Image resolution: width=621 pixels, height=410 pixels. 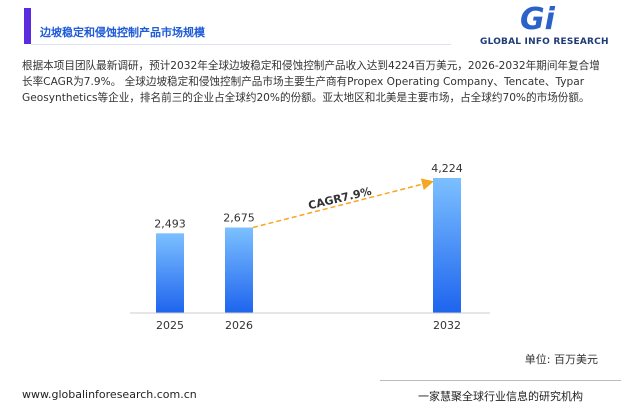 I want to click on logo-text: GLOBAL INFO RESEARCH, so click(x=544, y=42).